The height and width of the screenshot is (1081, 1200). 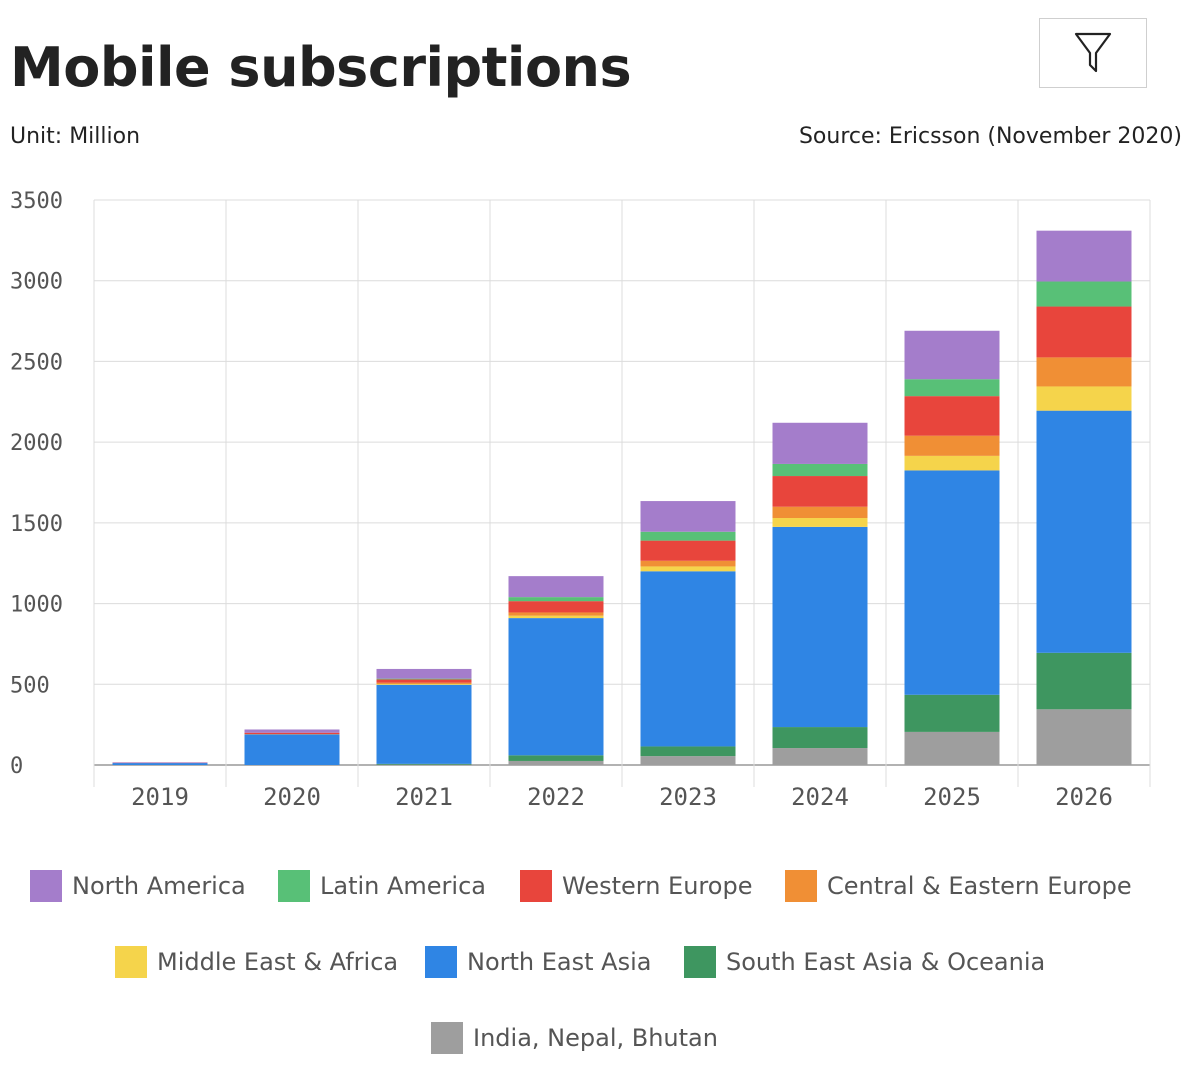 What do you see at coordinates (820, 797) in the screenshot?
I see `x-tick-label: 2024` at bounding box center [820, 797].